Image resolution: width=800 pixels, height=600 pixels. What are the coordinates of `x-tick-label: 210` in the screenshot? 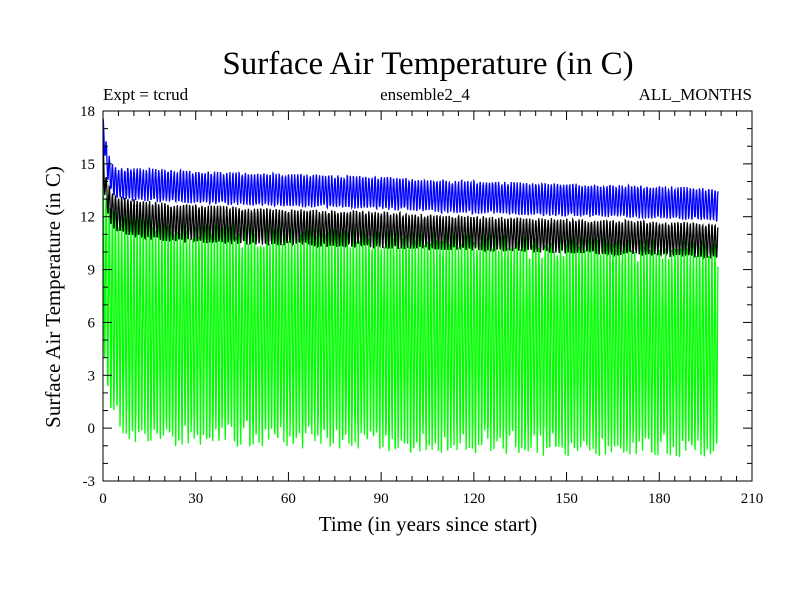 It's located at (752, 499).